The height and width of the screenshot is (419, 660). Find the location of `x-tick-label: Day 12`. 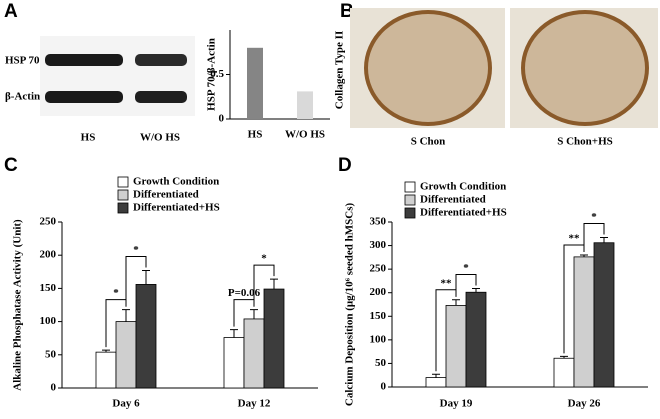

x-tick-label: Day 12 is located at coordinates (254, 404).